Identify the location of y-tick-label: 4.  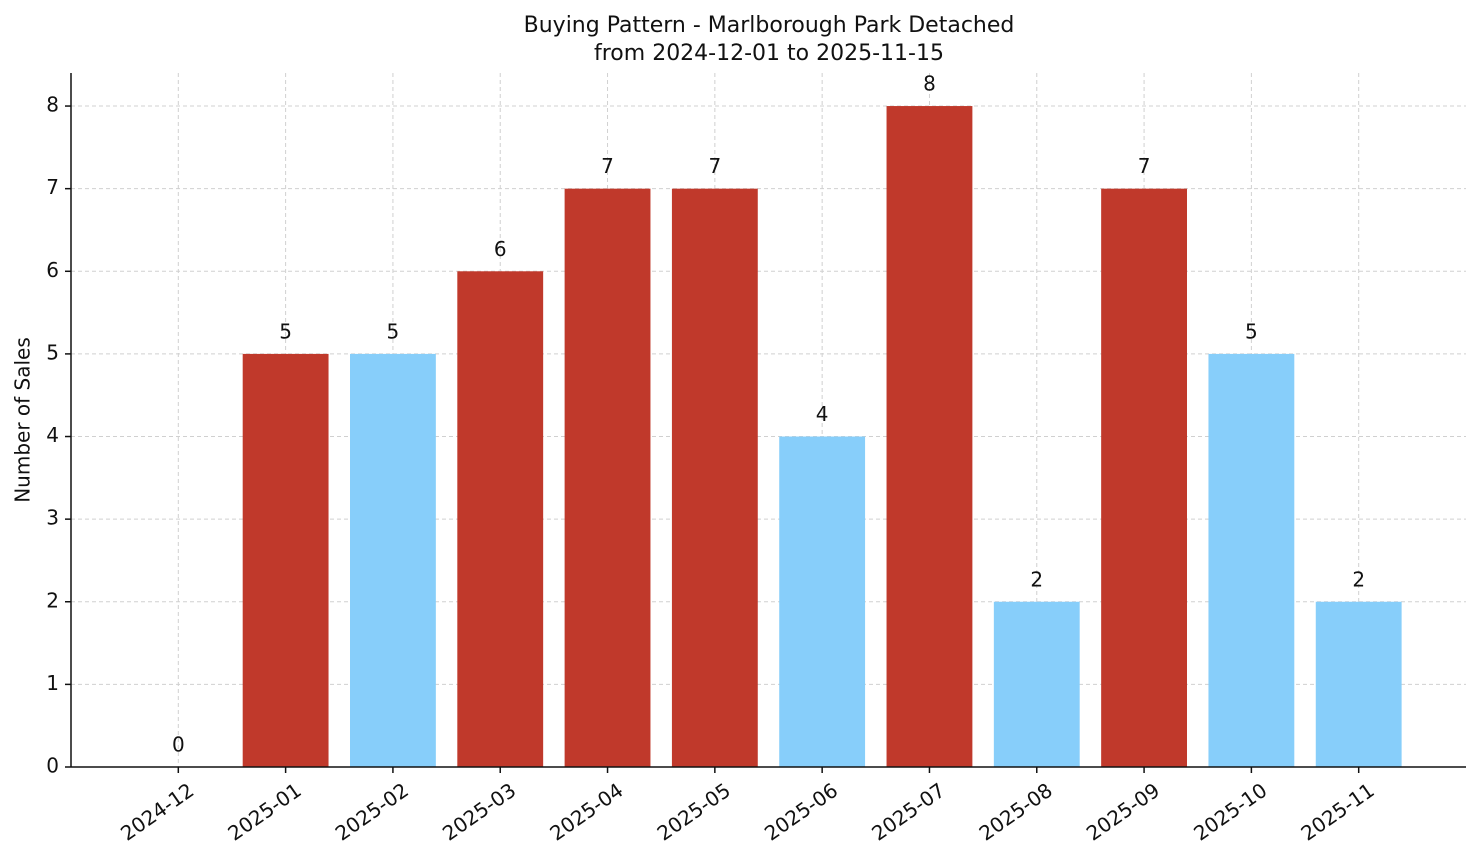
(52, 435).